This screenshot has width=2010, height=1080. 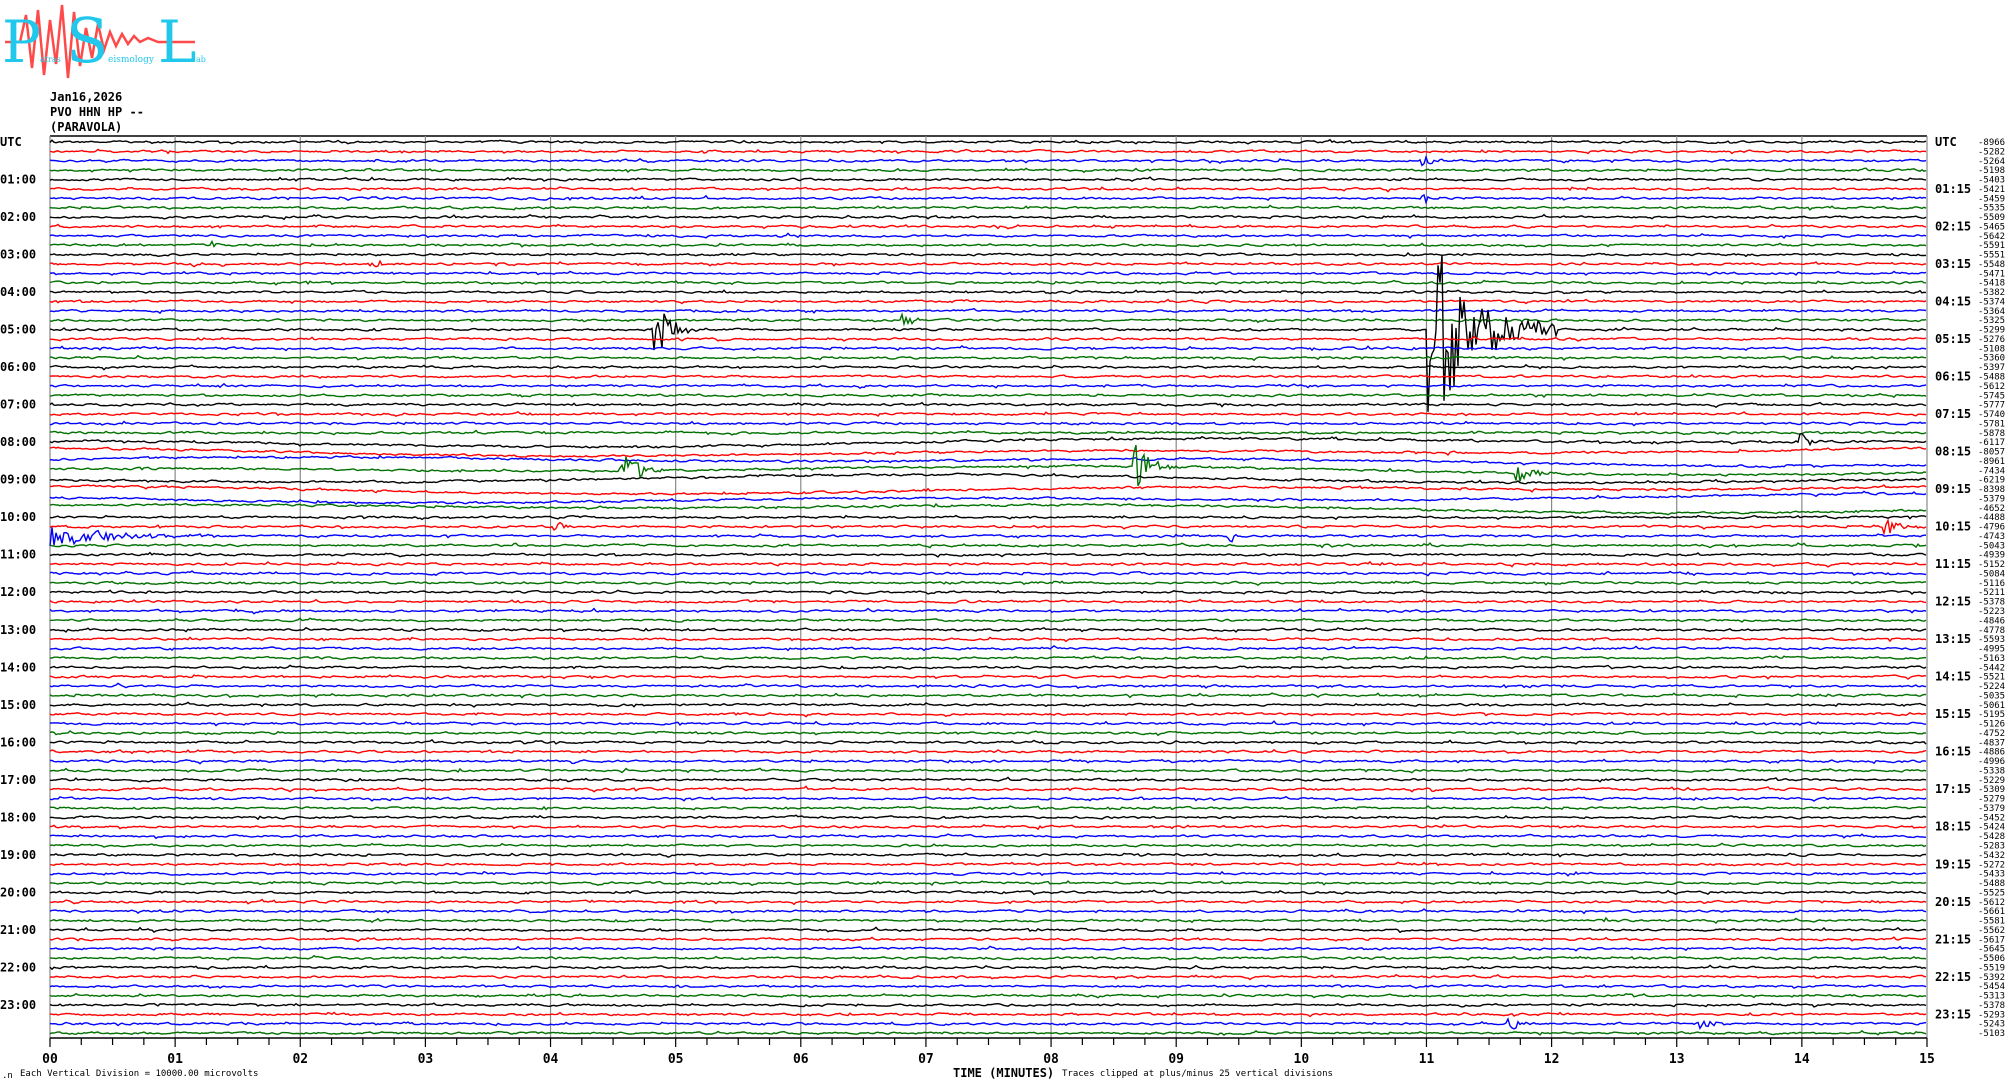 I want to click on left-time-label: 23:00, so click(x=18, y=1005).